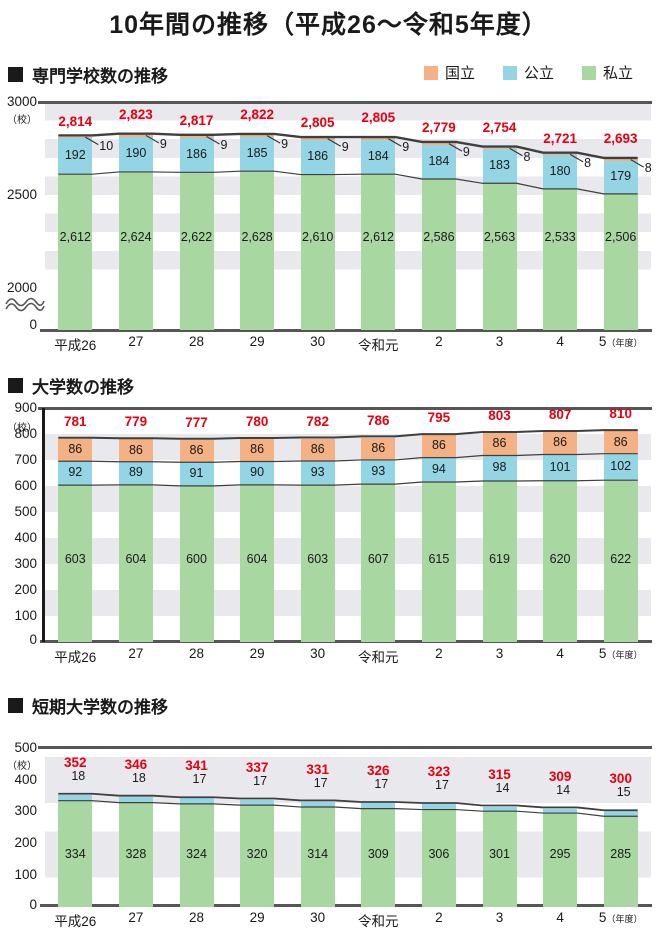 The image size is (657, 934). What do you see at coordinates (15, 705) in the screenshot?
I see `section-square-icon` at bounding box center [15, 705].